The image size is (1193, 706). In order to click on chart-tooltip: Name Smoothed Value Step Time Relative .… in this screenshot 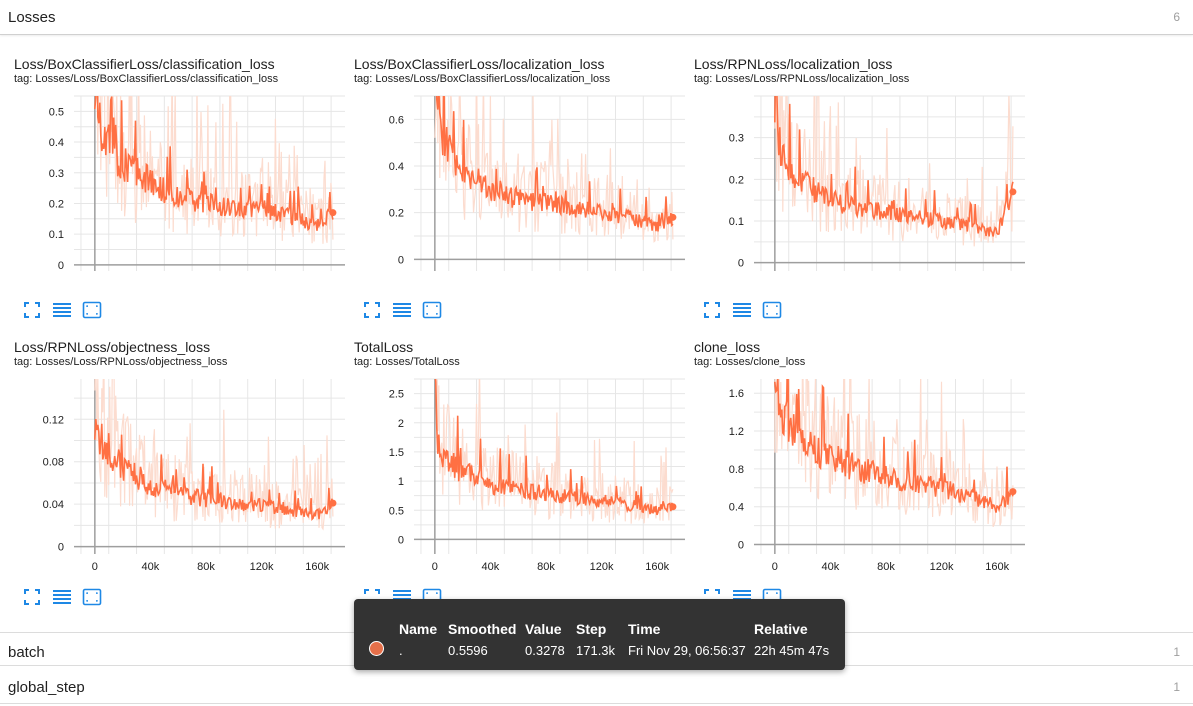, I will do `click(599, 634)`.